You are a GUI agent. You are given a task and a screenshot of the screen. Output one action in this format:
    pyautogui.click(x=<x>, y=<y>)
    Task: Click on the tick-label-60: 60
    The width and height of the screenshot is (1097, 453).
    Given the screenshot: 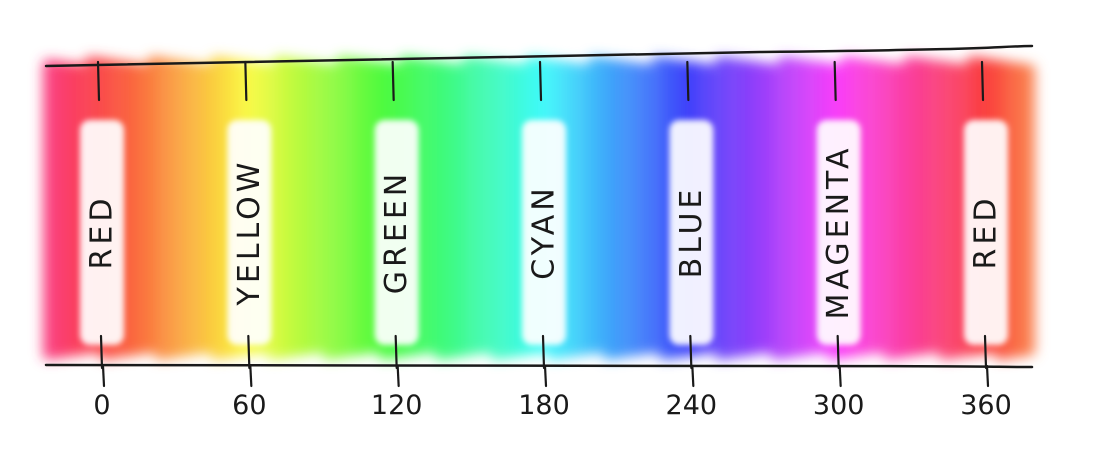 What is the action you would take?
    pyautogui.click(x=249, y=405)
    